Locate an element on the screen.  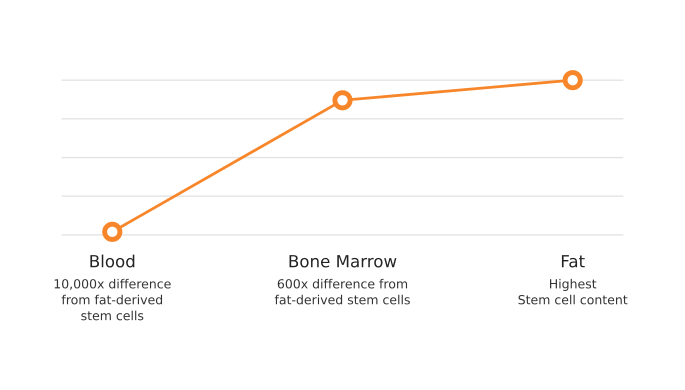
text: Highest Stem cell content is located at coordinates (573, 291).